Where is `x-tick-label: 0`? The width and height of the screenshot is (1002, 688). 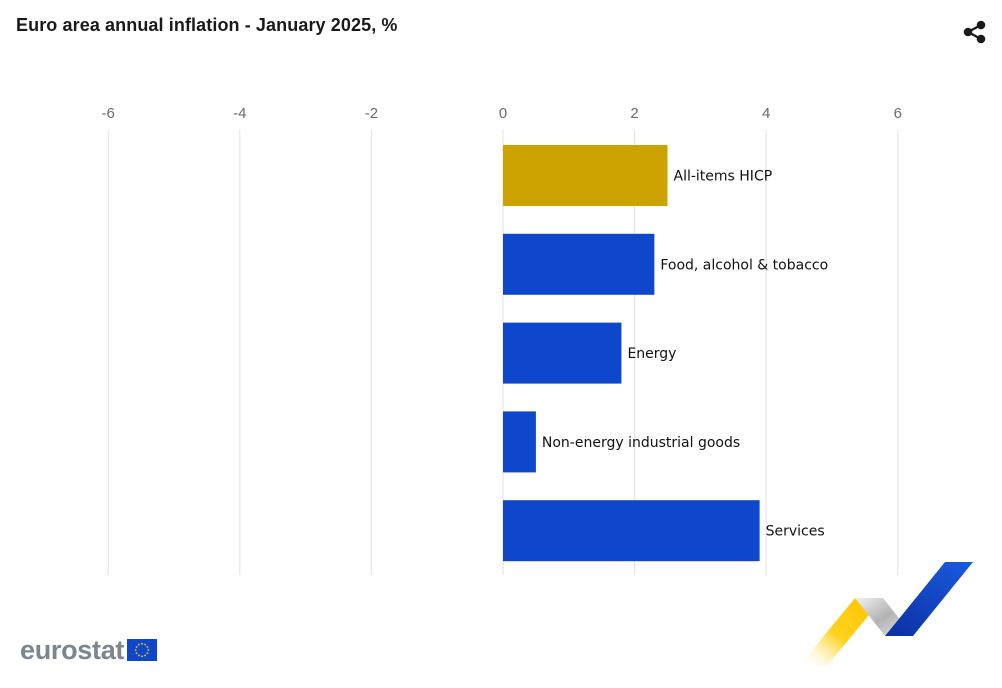
x-tick-label: 0 is located at coordinates (503, 113).